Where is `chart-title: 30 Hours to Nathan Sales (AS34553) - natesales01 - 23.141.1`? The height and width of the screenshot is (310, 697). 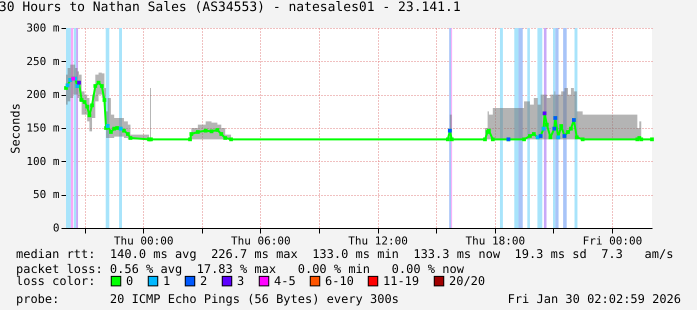 chart-title: 30 Hours to Nathan Sales (AS34553) - natesales01 - 23.141.1 is located at coordinates (230, 7).